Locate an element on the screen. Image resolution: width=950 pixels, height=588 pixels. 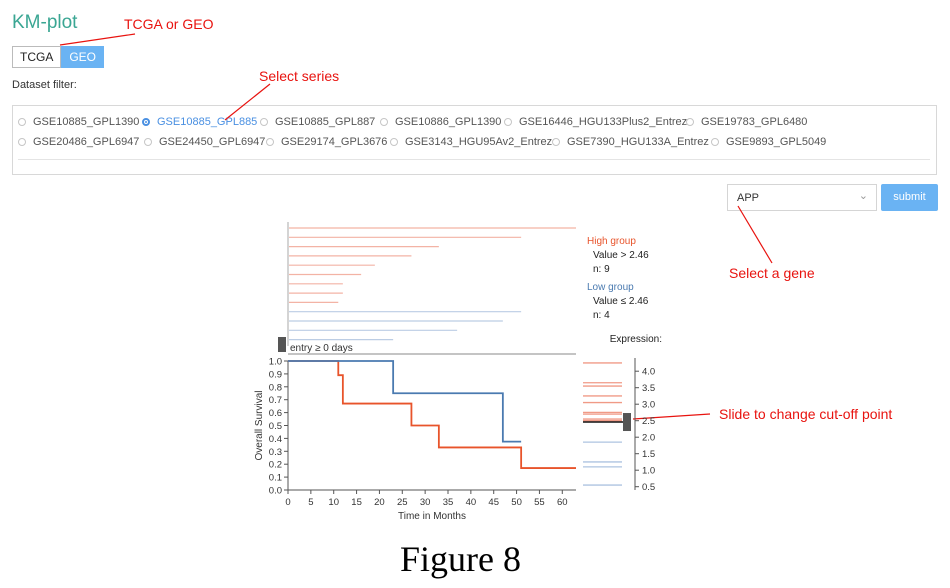
legend-low-n: n: 4 is located at coordinates (601, 315).